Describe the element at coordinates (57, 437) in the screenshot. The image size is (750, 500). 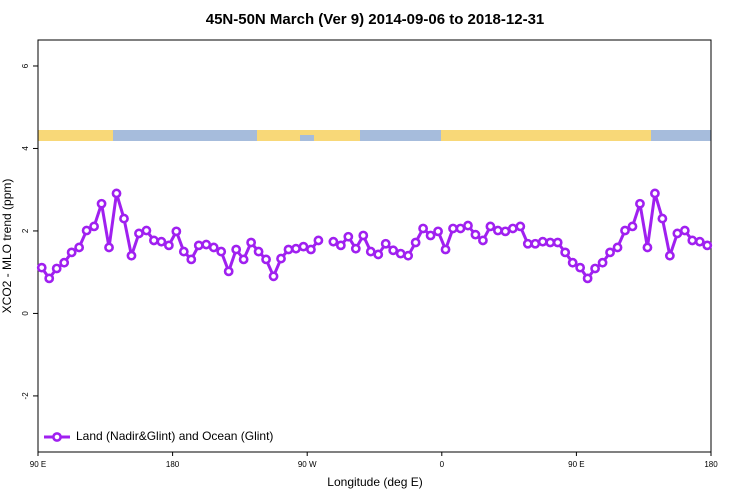
I see `legend-marker` at that location.